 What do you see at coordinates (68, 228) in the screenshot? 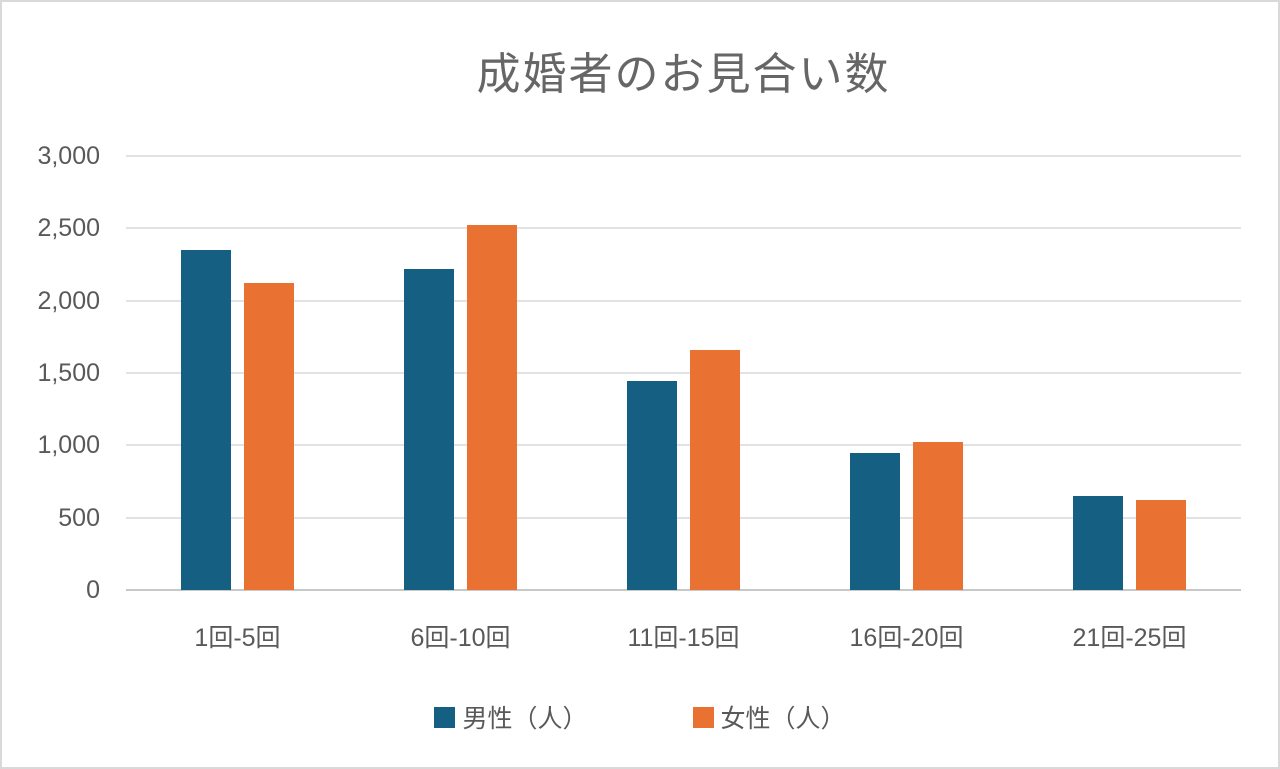
I see `y-tick-label: 2,500` at bounding box center [68, 228].